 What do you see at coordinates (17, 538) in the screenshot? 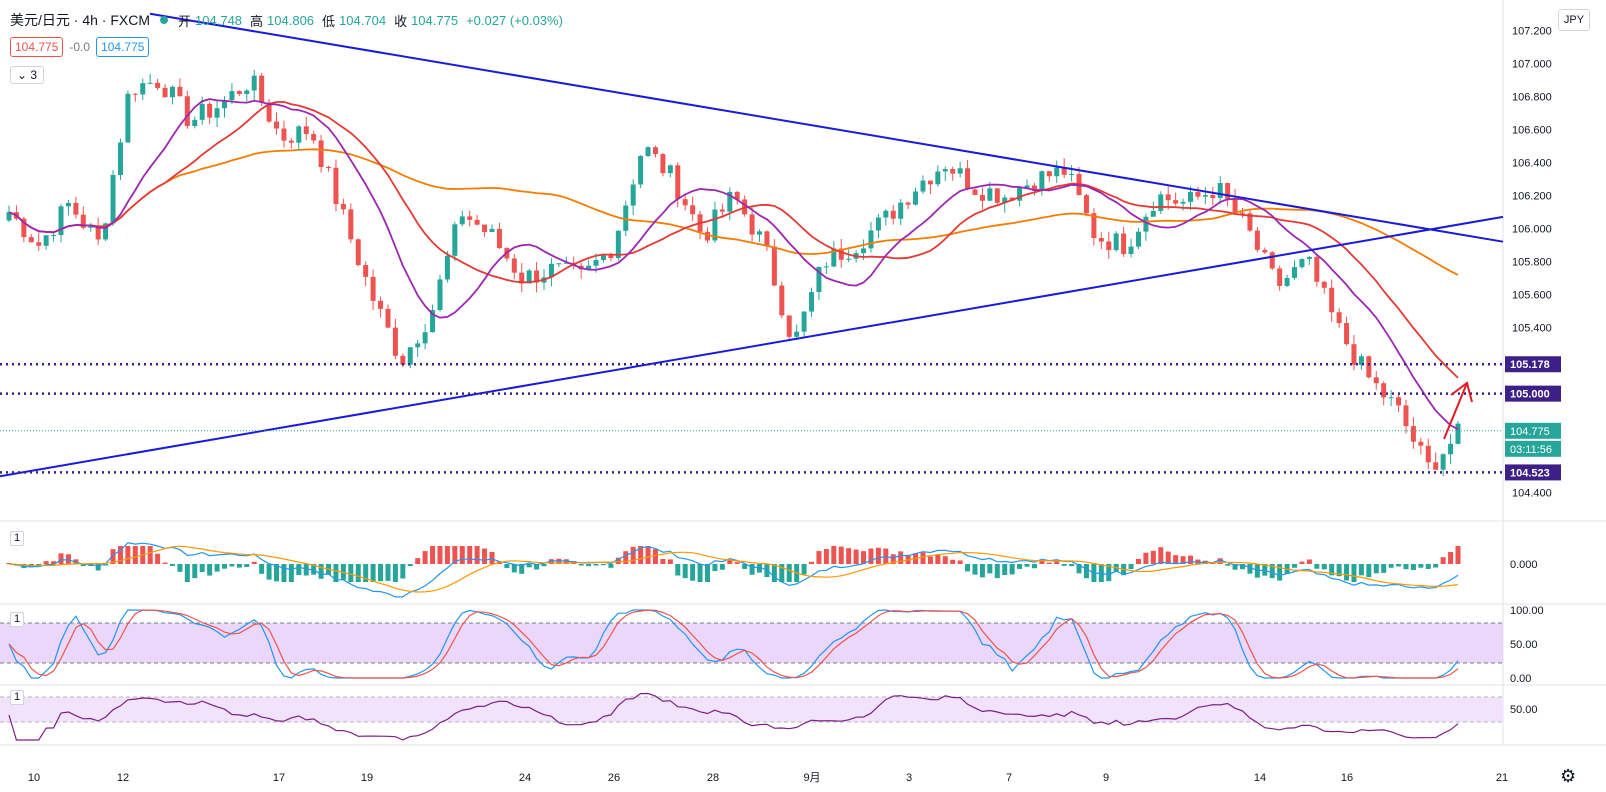
I see `macd-pane-label: 1` at bounding box center [17, 538].